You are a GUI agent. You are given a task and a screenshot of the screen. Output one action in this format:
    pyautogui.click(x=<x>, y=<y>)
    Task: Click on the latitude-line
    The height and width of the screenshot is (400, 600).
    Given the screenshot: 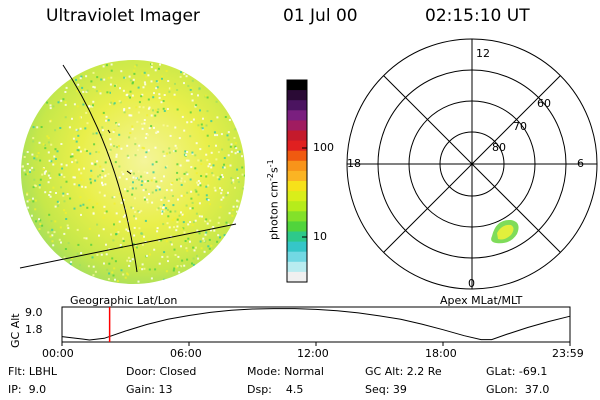 What is the action you would take?
    pyautogui.click(x=128, y=246)
    